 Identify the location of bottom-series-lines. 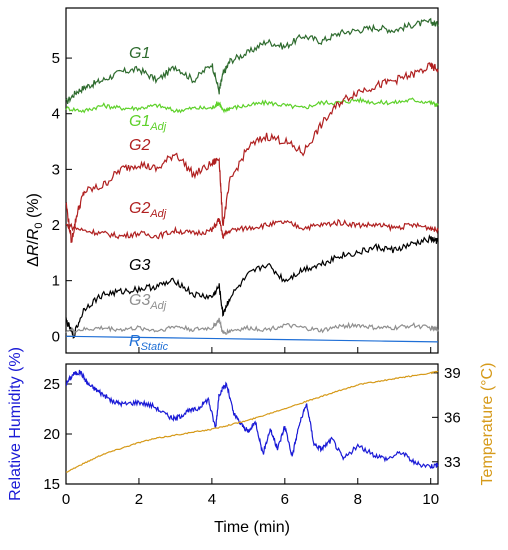
(252, 421).